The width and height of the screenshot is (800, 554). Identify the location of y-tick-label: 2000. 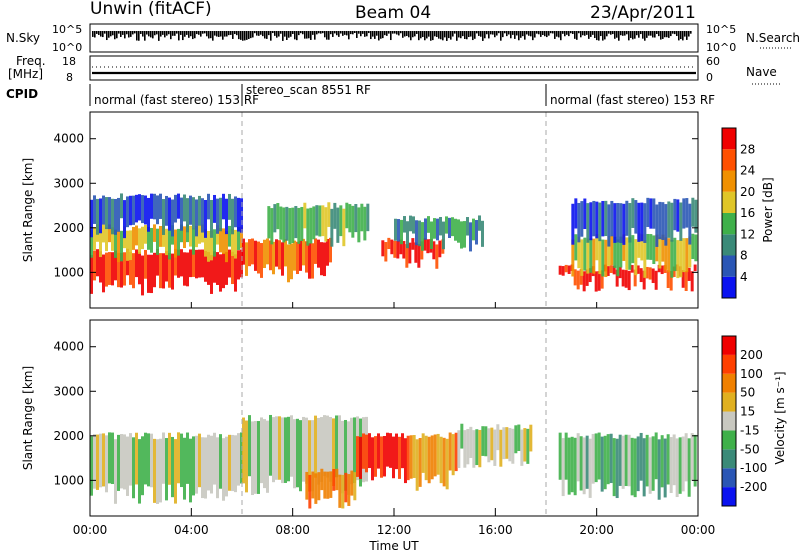
(68, 228).